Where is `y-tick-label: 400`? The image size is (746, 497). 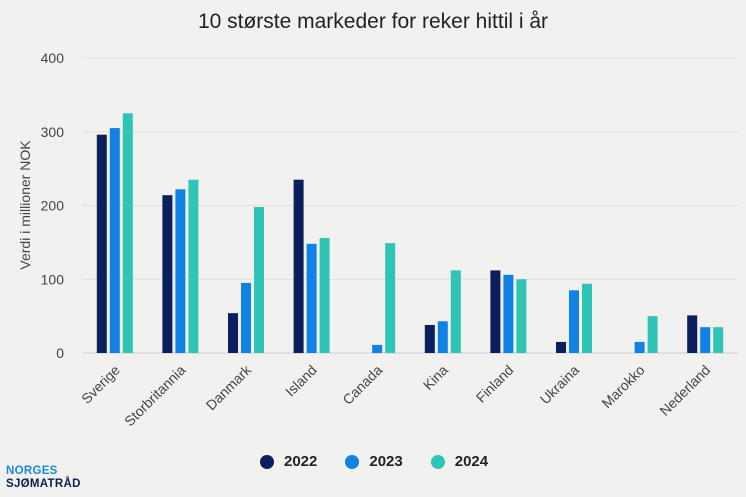
y-tick-label: 400 is located at coordinates (53, 58).